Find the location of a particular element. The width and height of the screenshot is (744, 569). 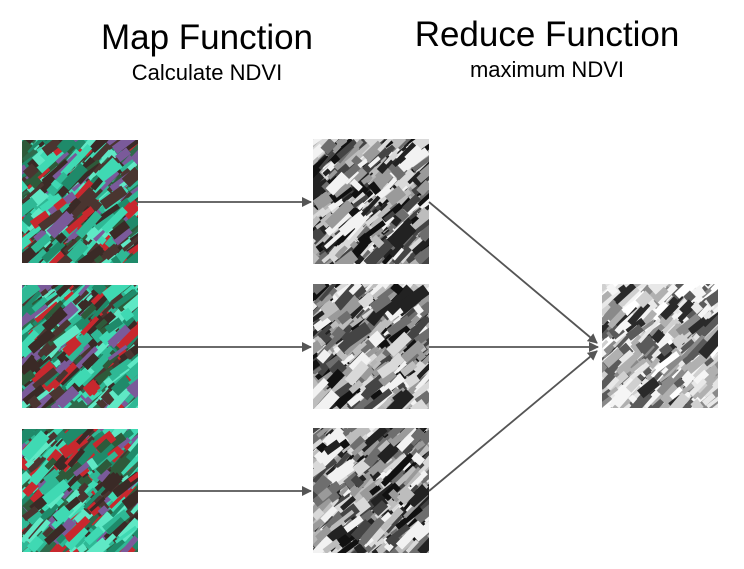

map-function-title: Map Function is located at coordinates (207, 37).